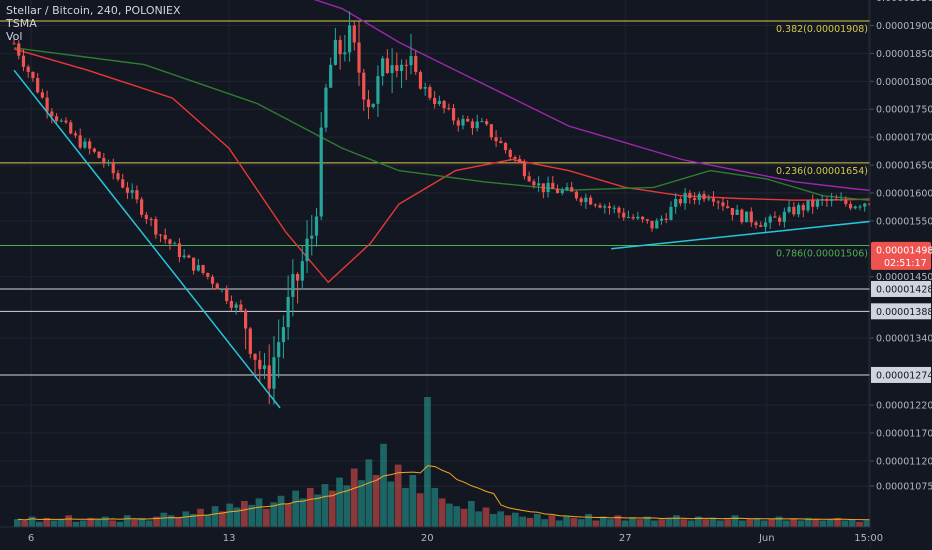 This screenshot has width=932, height=550. I want to click on fib-label: 0.786(0.00001506), so click(822, 253).